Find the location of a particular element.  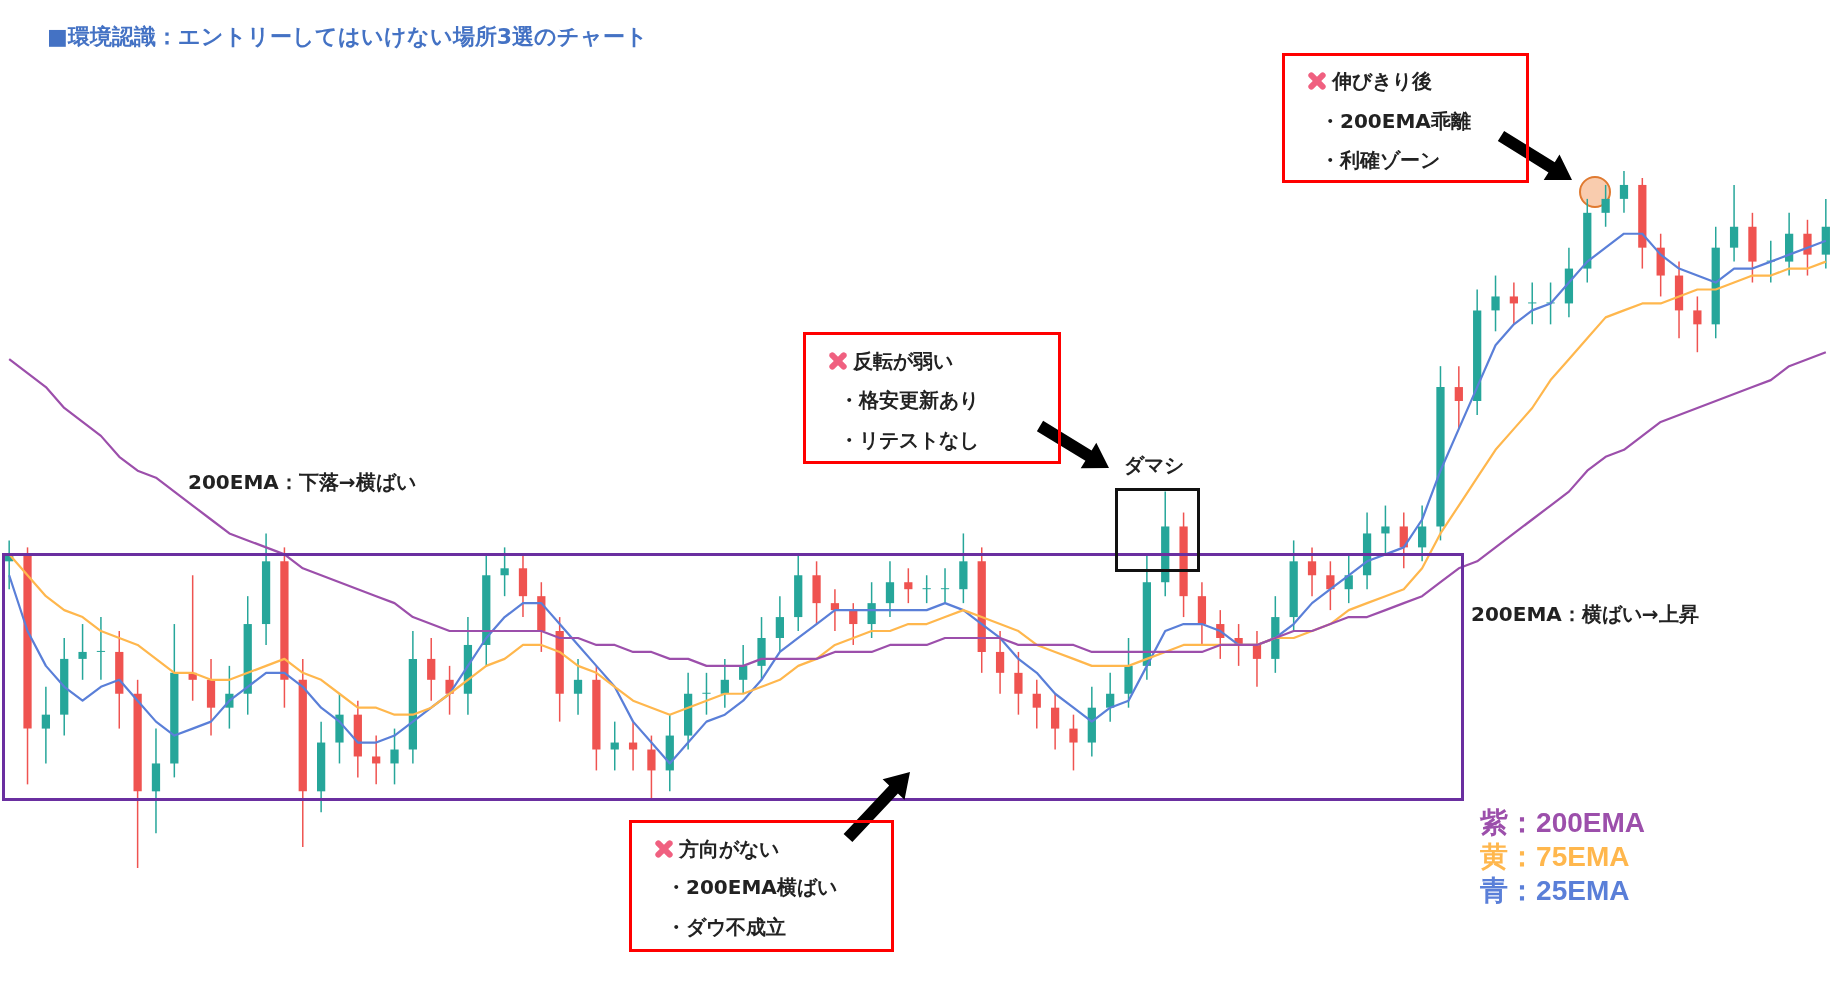

text: ・ダウ不成立 is located at coordinates (726, 927).